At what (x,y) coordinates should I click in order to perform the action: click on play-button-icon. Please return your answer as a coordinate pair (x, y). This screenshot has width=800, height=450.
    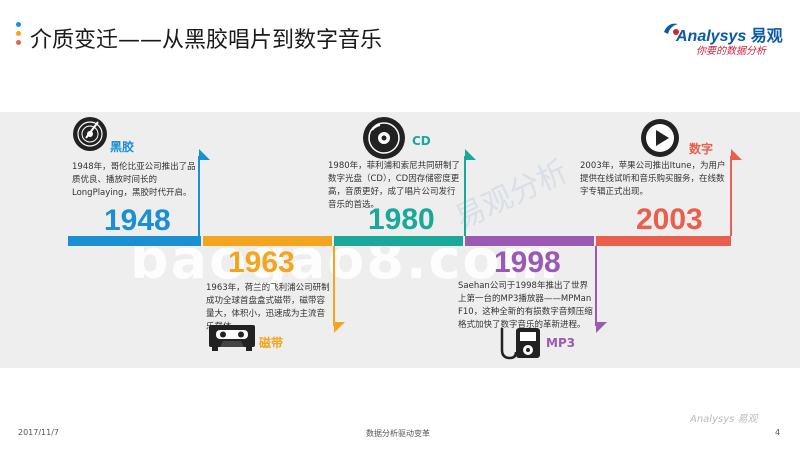
    Looking at the image, I should click on (660, 138).